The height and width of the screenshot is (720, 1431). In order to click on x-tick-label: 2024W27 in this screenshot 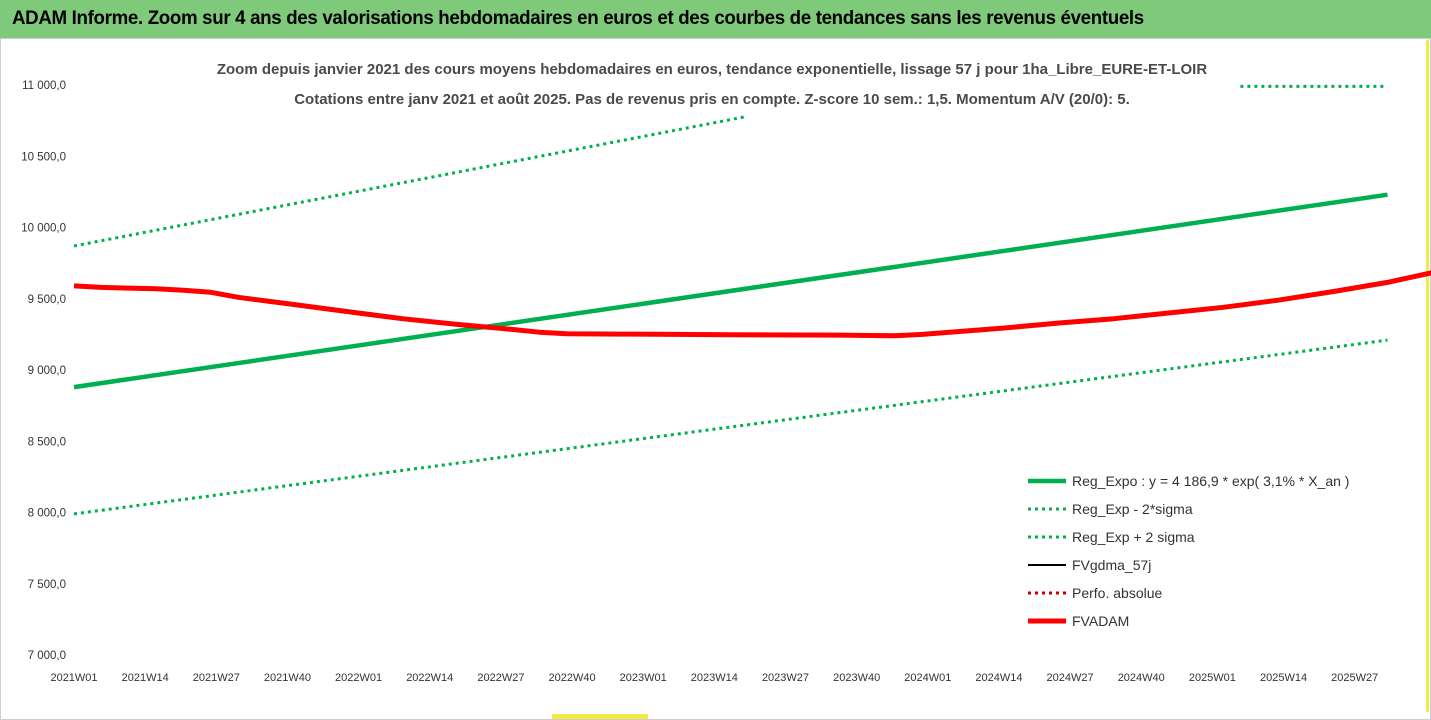, I will do `click(1070, 678)`.